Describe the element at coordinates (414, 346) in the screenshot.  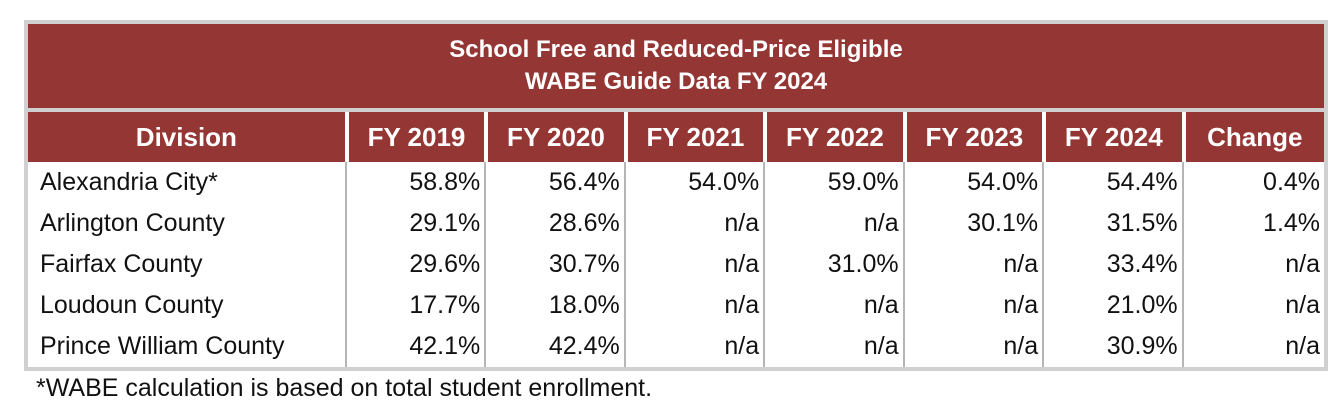
I see `value-fy2019: 42.1%` at that location.